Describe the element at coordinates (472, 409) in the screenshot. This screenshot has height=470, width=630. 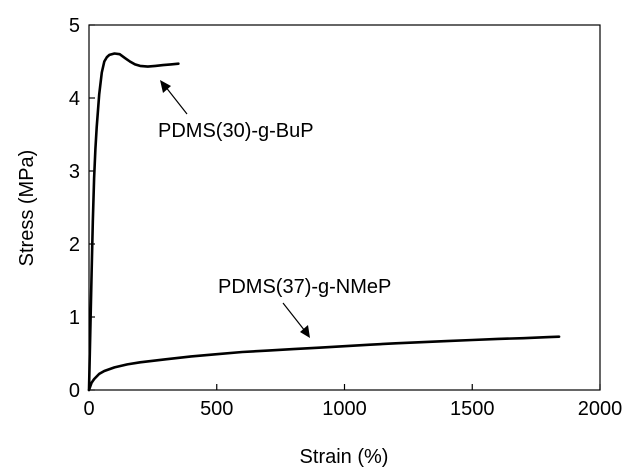
I see `x-tick-label: 1500` at that location.